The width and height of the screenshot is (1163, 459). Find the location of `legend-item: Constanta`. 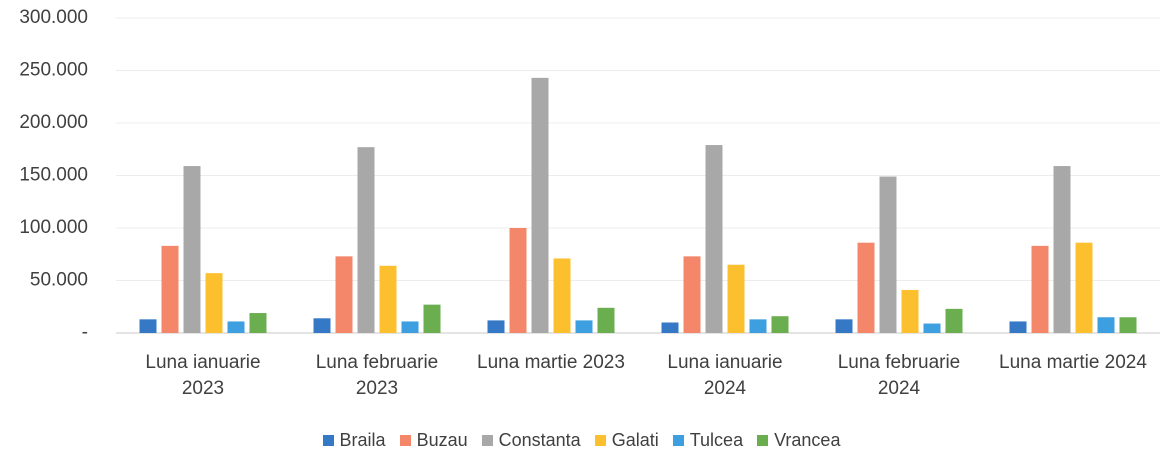

legend-item: Constanta is located at coordinates (531, 440).